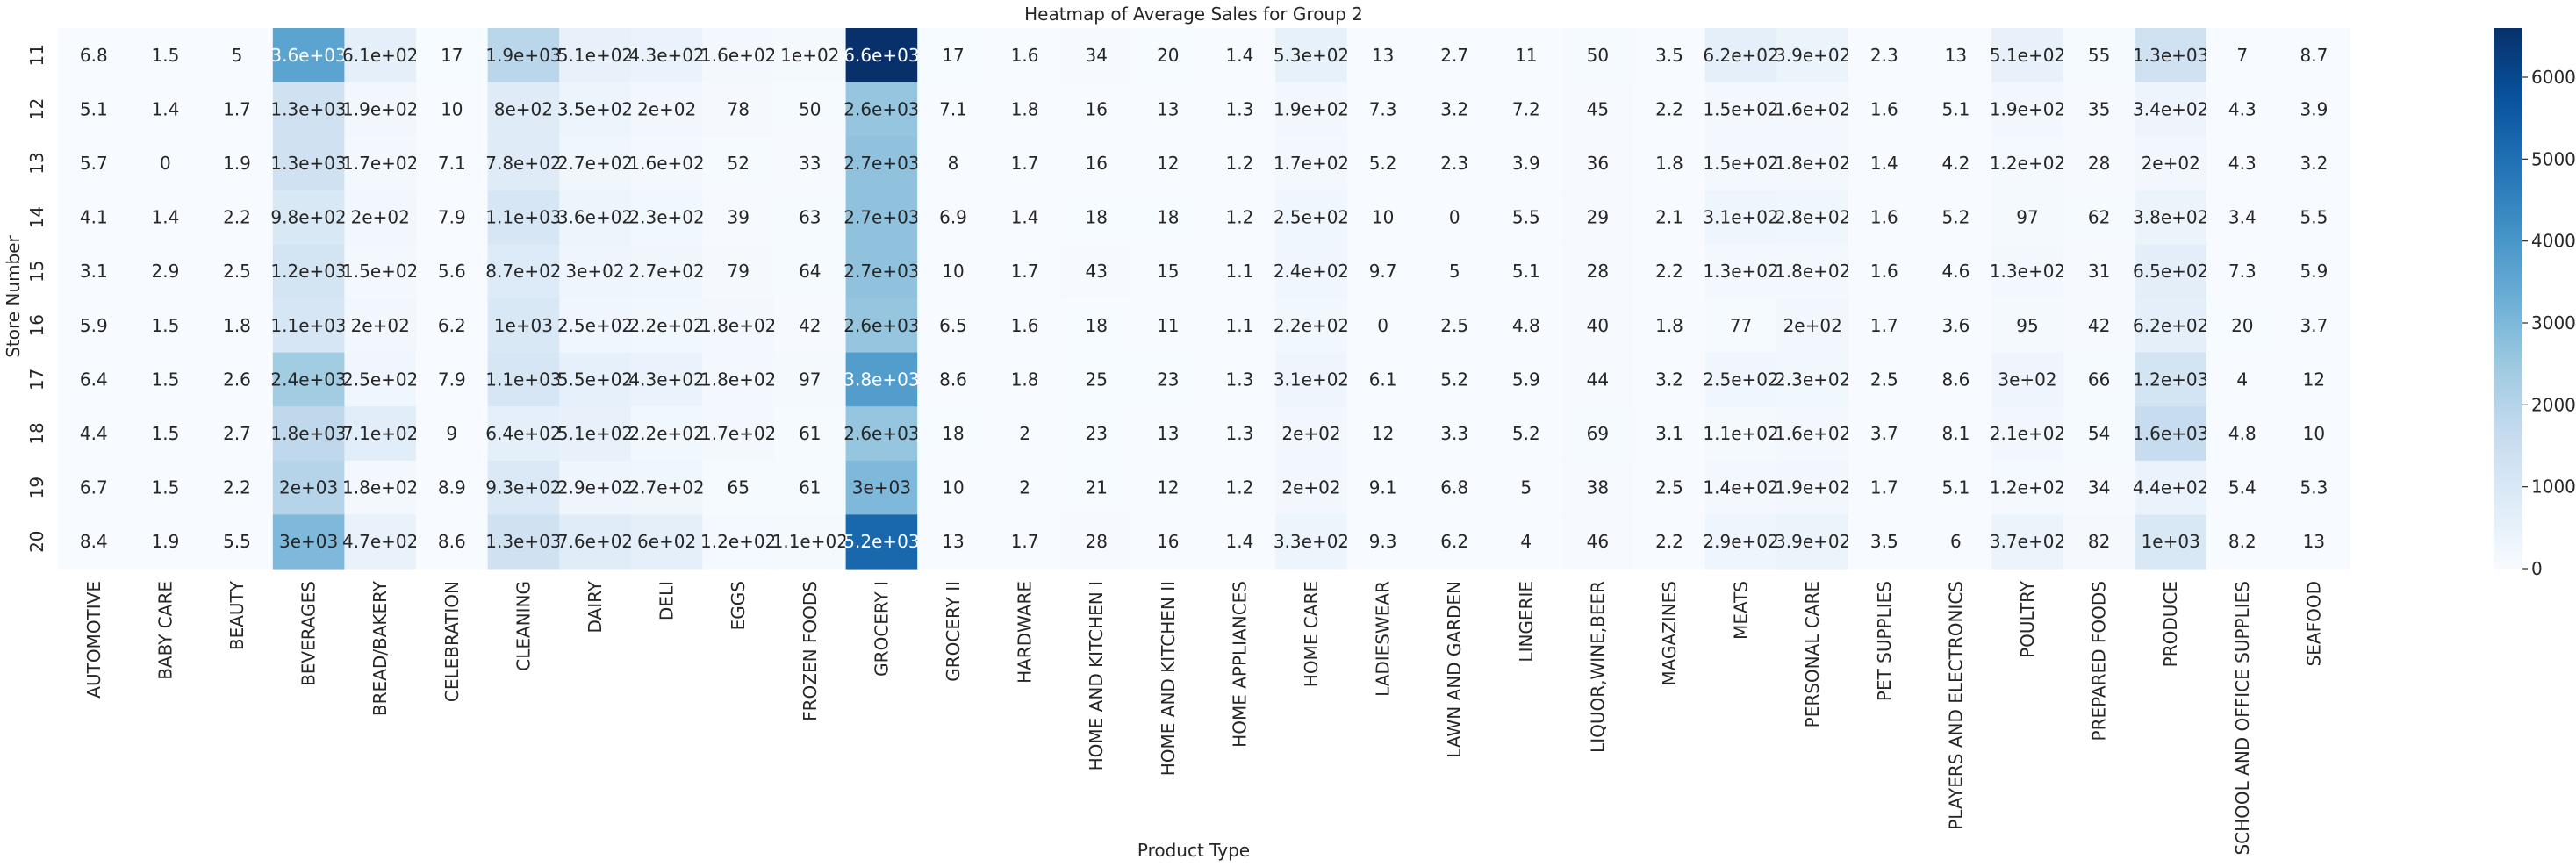  What do you see at coordinates (2170, 217) in the screenshot?
I see `cell-label: 3.8e+02` at bounding box center [2170, 217].